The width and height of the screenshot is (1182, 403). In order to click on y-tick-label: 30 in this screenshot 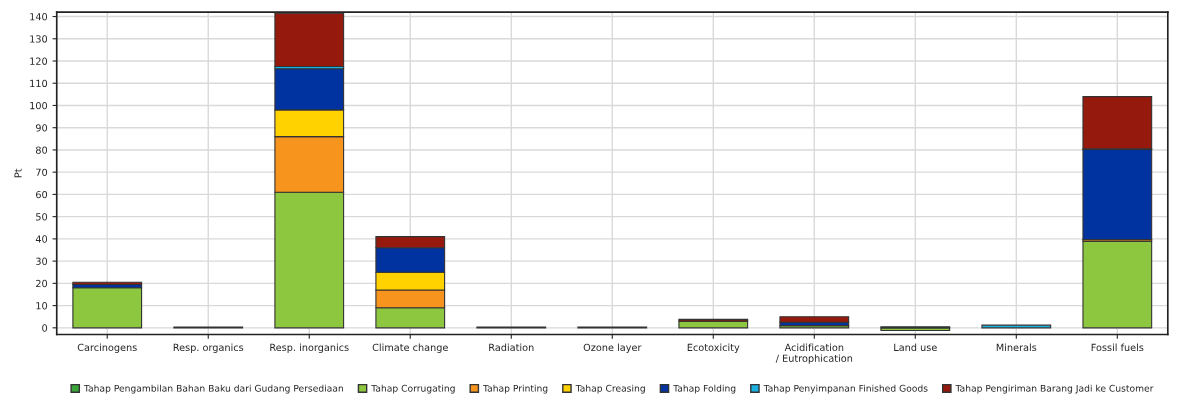, I will do `click(42, 261)`.